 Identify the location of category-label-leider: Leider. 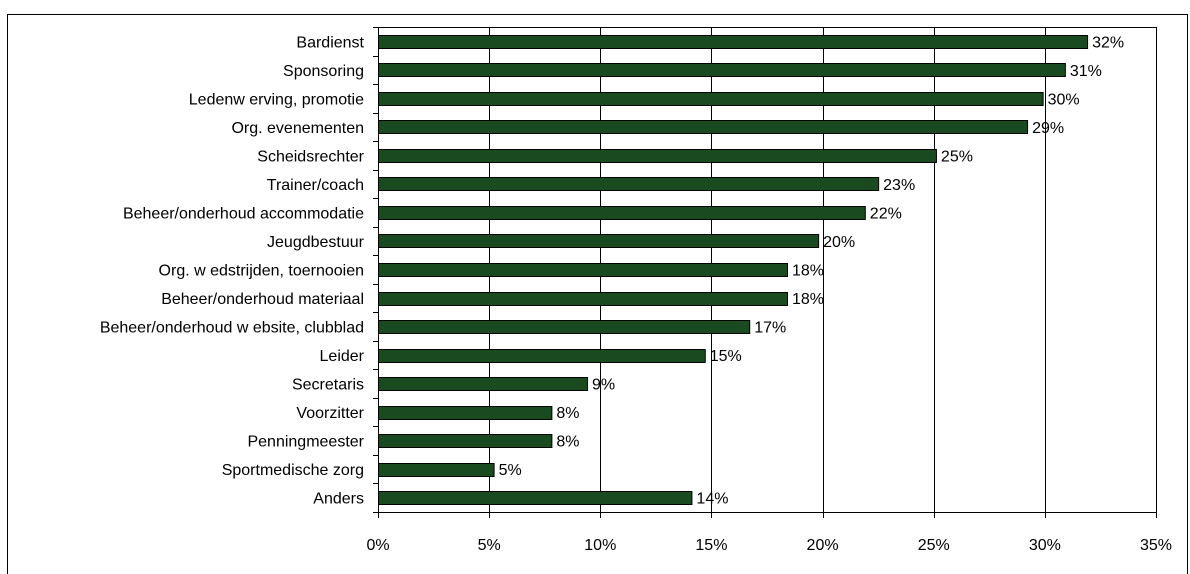
(342, 356).